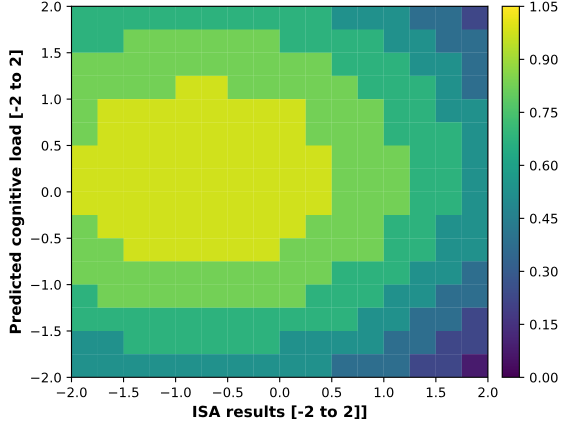  What do you see at coordinates (544, 165) in the screenshot?
I see `color-bar-label: 0.60` at bounding box center [544, 165].